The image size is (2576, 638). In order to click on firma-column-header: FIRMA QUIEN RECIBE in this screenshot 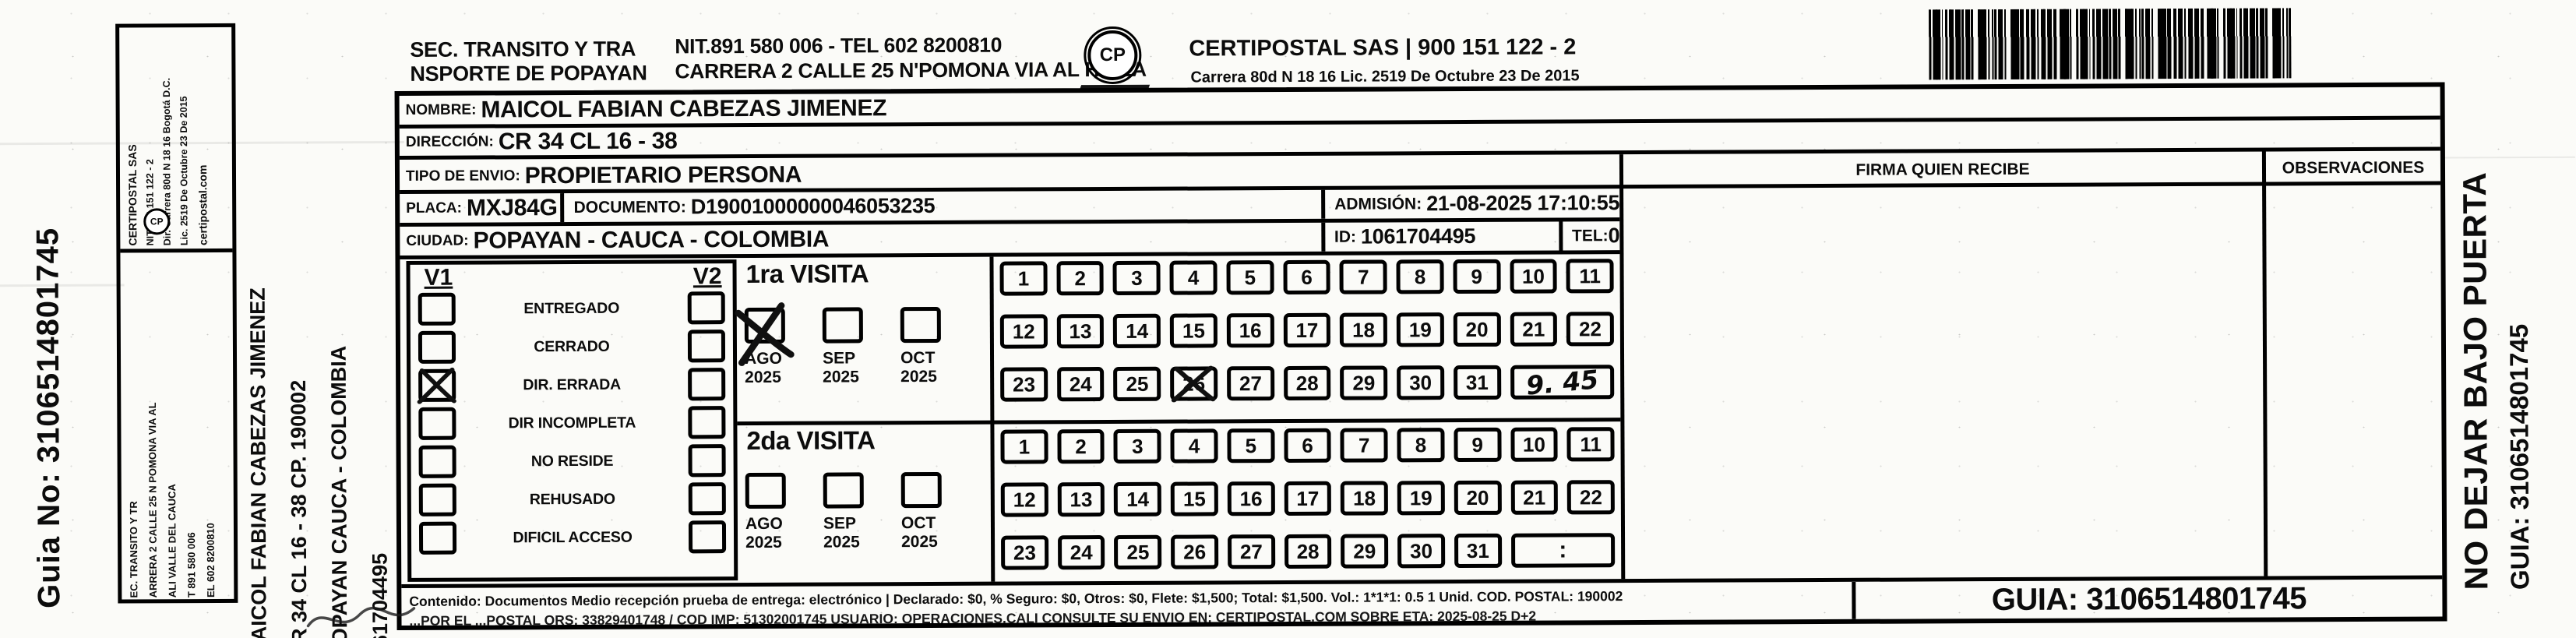, I will do `click(1943, 169)`.